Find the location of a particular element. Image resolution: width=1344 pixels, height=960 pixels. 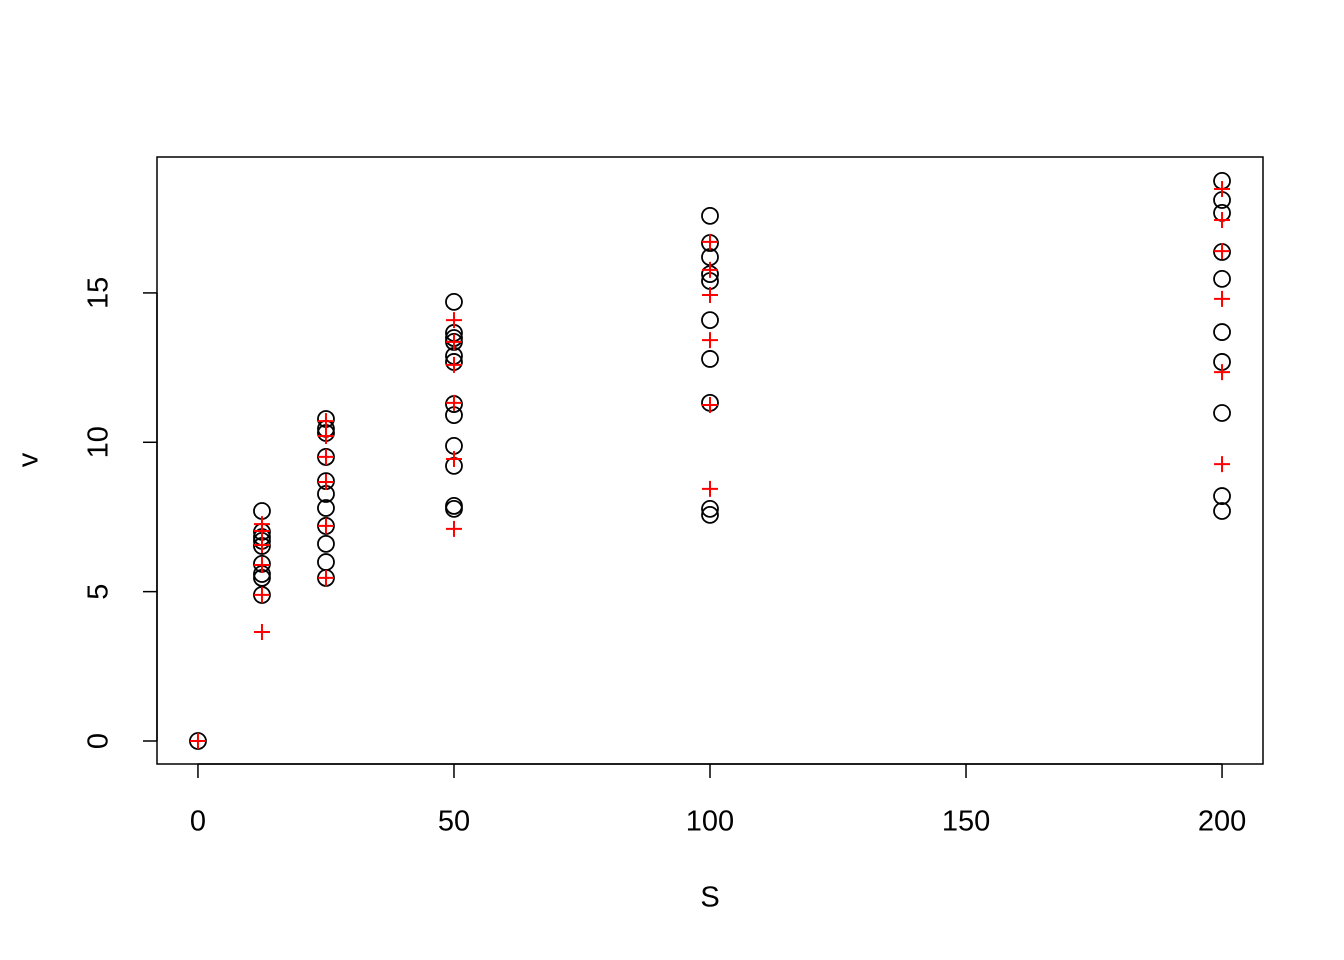

x-tick-label: 100 is located at coordinates (710, 822).